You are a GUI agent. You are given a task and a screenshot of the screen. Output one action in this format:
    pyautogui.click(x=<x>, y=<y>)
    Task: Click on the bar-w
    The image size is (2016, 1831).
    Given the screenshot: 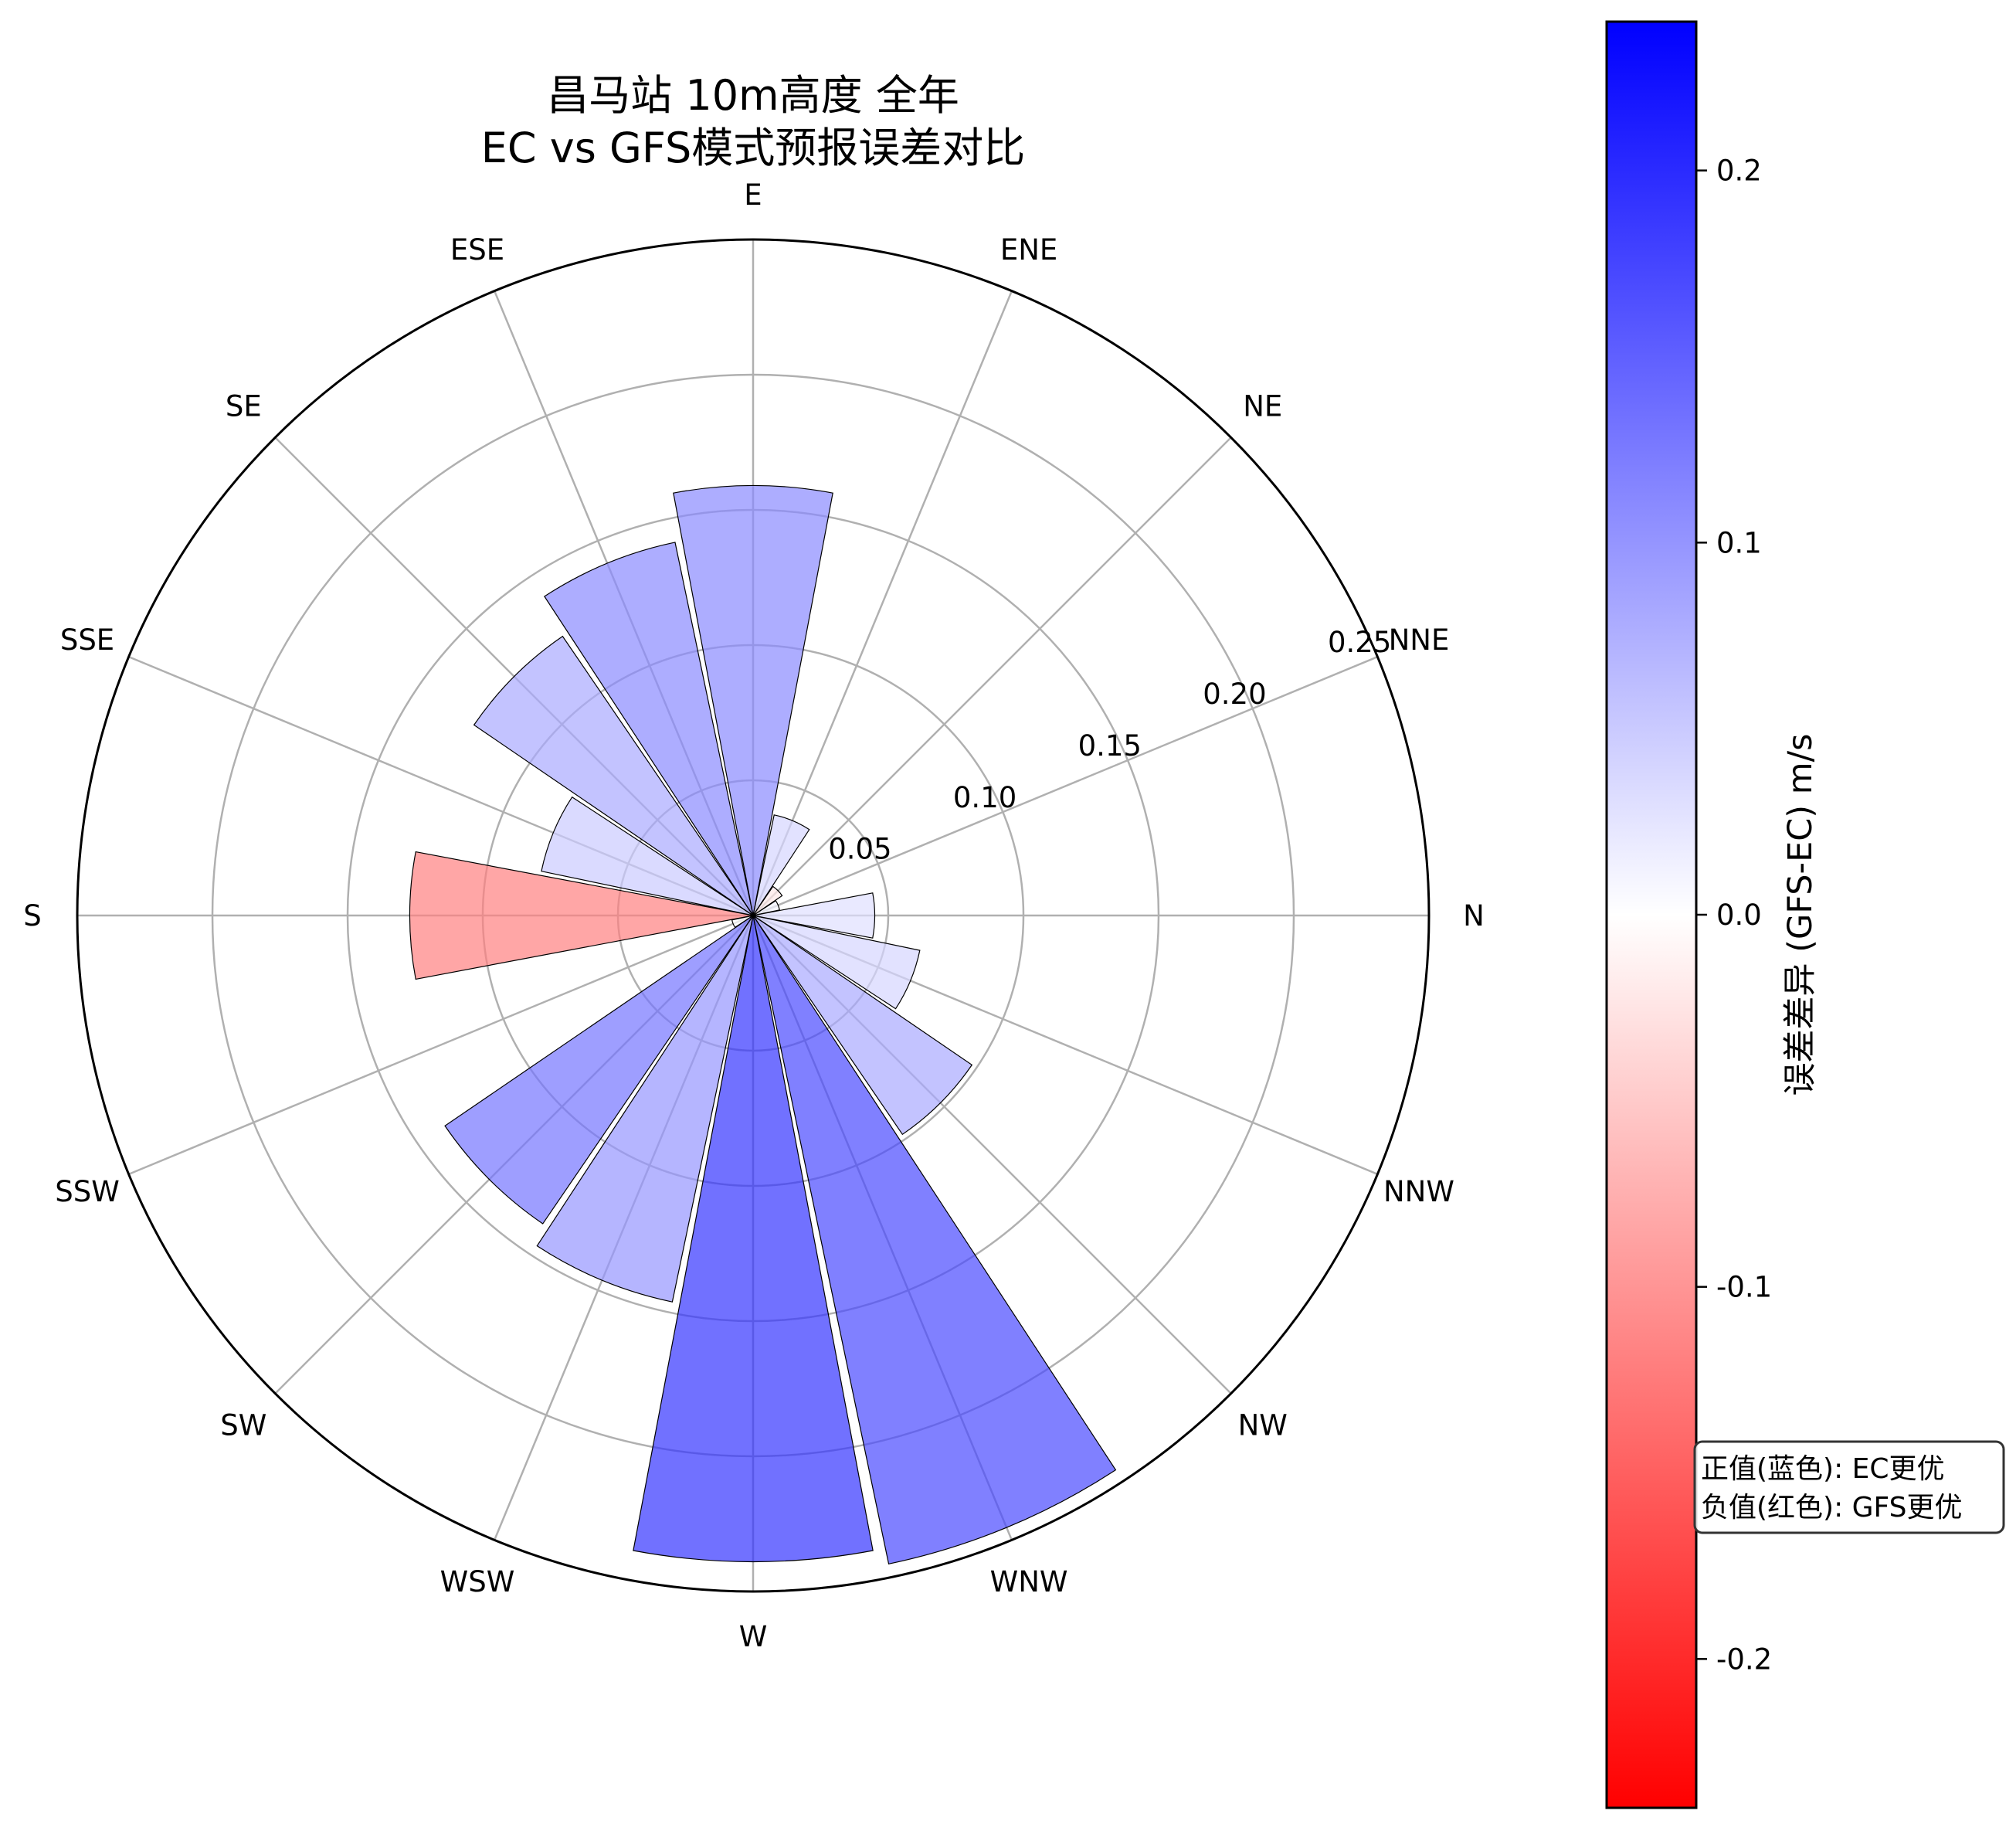 What is the action you would take?
    pyautogui.click(x=753, y=1239)
    